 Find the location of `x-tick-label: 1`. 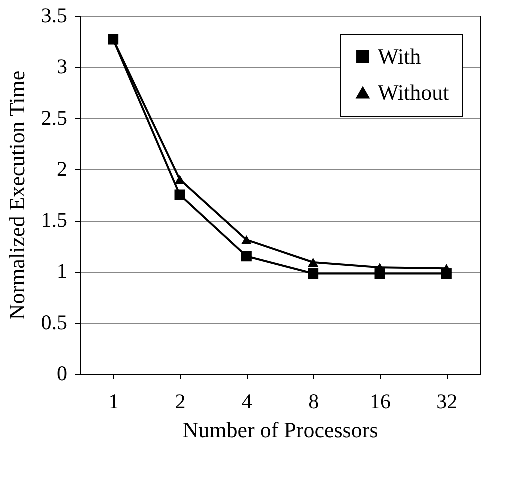

x-tick-label: 1 is located at coordinates (114, 402).